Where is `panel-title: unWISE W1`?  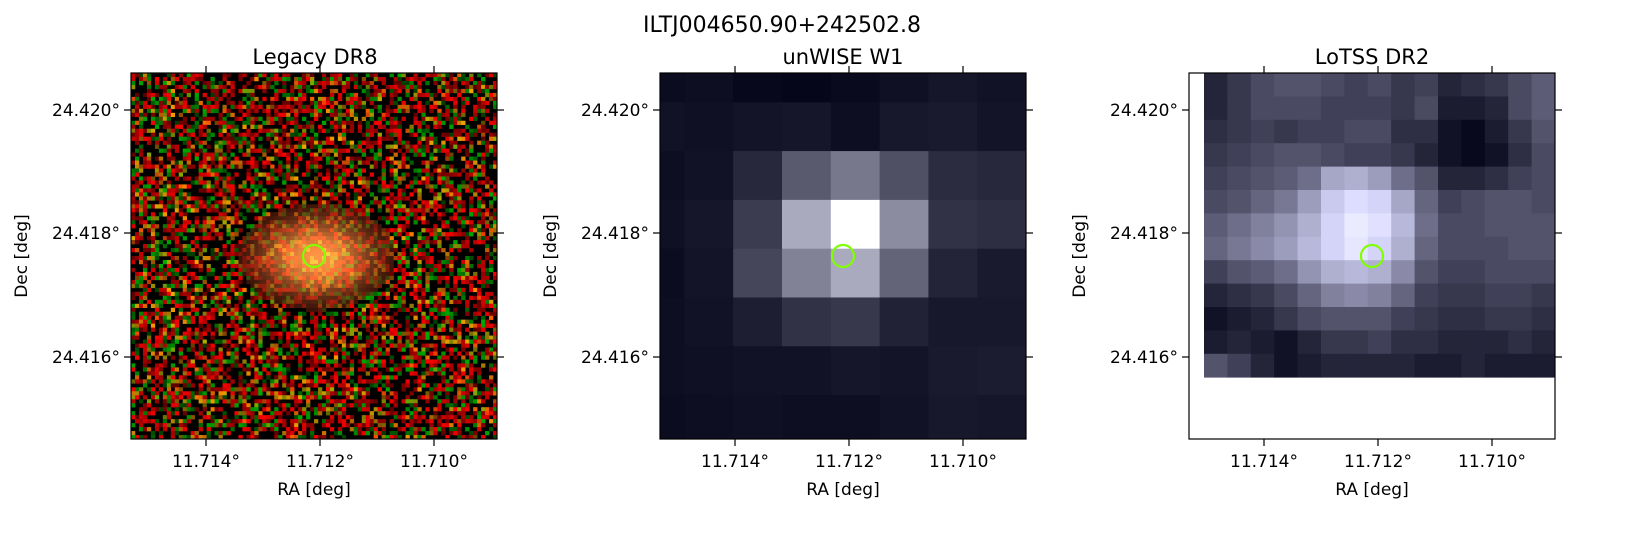 panel-title: unWISE W1 is located at coordinates (843, 57).